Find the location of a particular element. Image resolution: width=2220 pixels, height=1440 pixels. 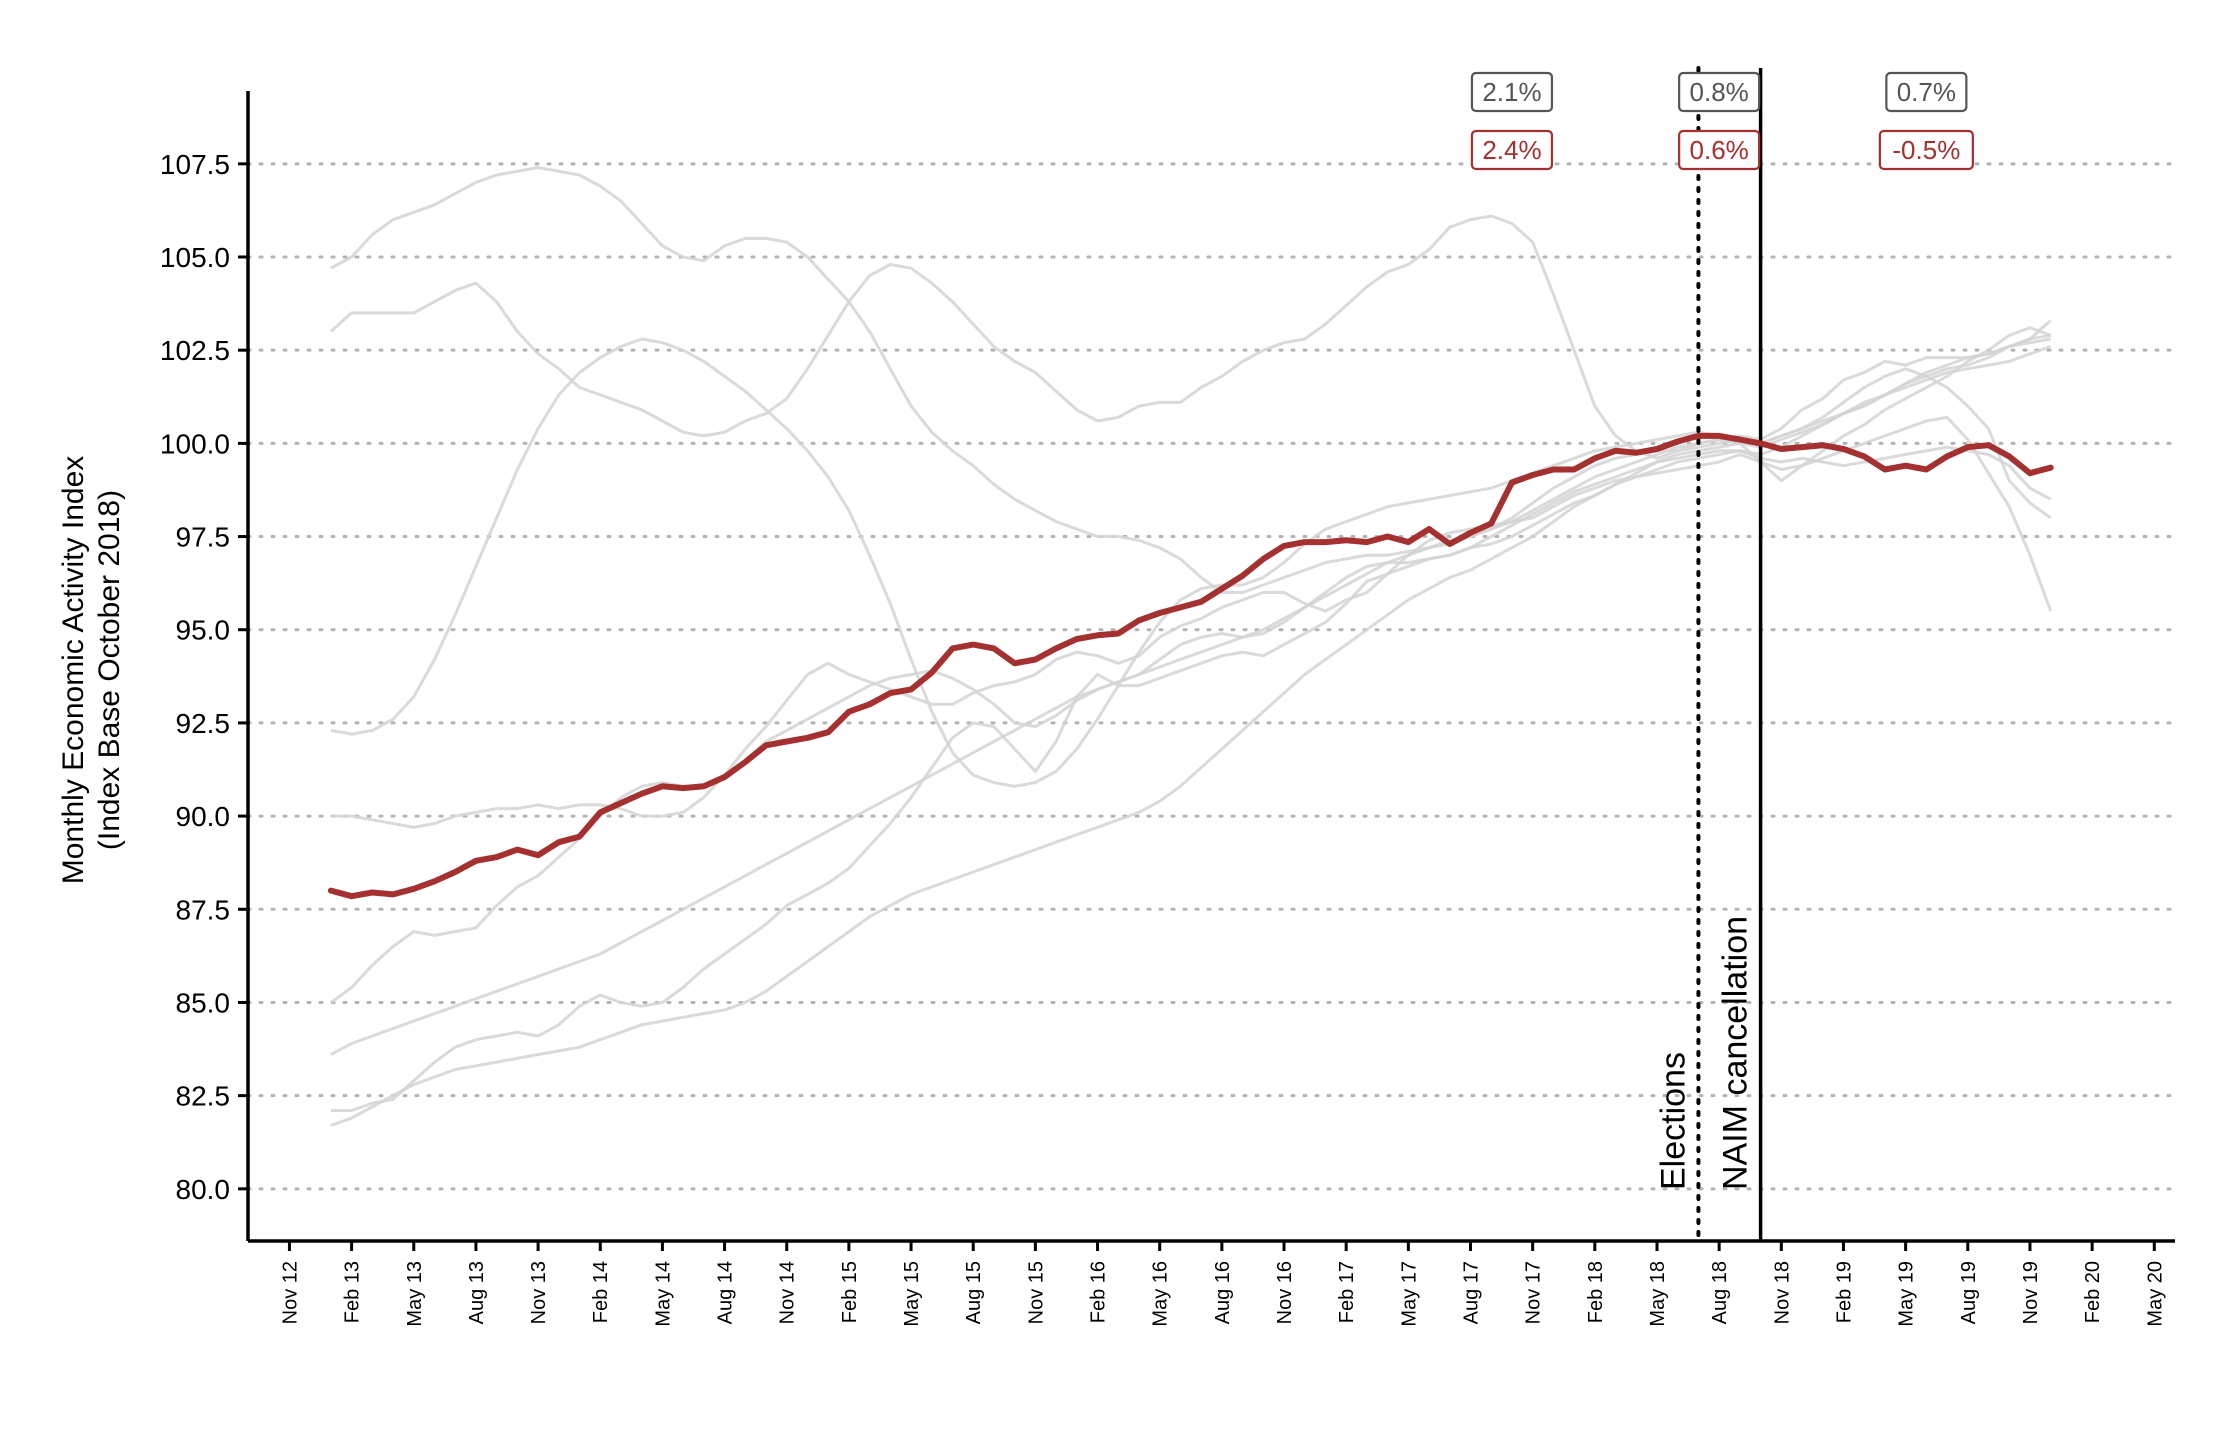

x-tick-label: Nov 14 is located at coordinates (788, 1292).